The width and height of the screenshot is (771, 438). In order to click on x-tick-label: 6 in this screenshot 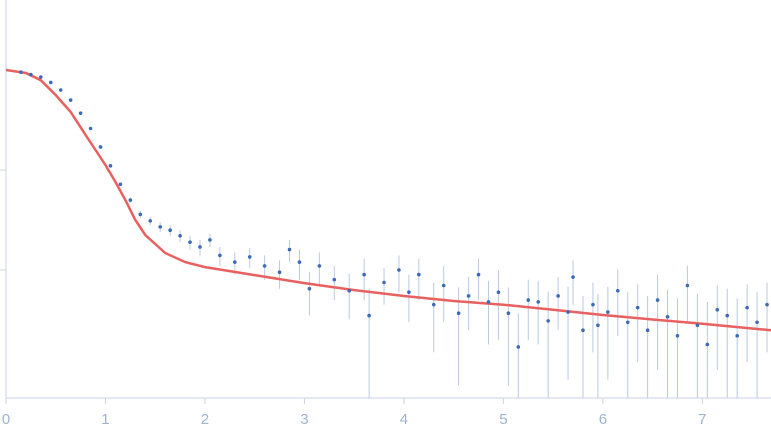, I will do `click(603, 419)`.